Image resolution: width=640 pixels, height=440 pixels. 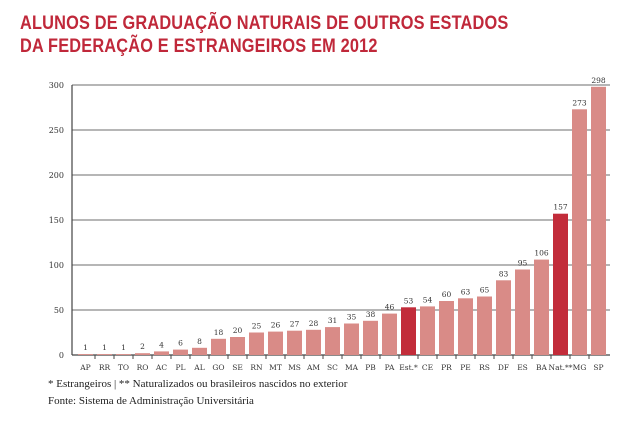 I want to click on x-tick-label: PA, so click(x=390, y=367).